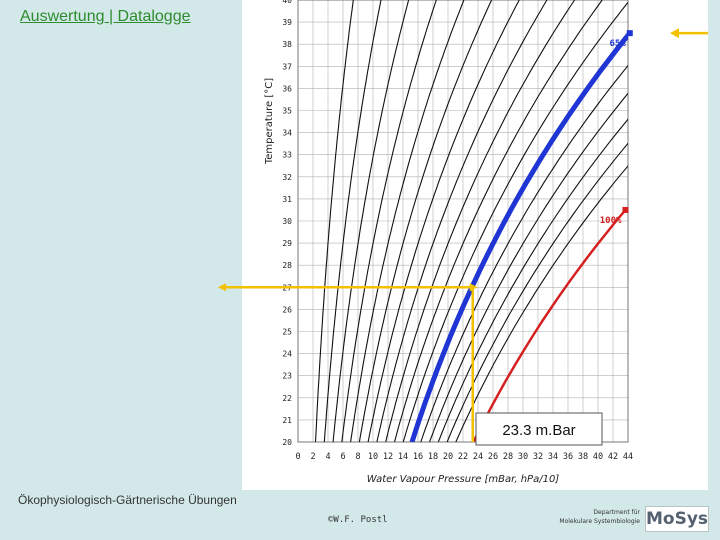 This screenshot has height=540, width=720. Describe the element at coordinates (403, 457) in the screenshot. I see `x-tick-label: 14` at that location.